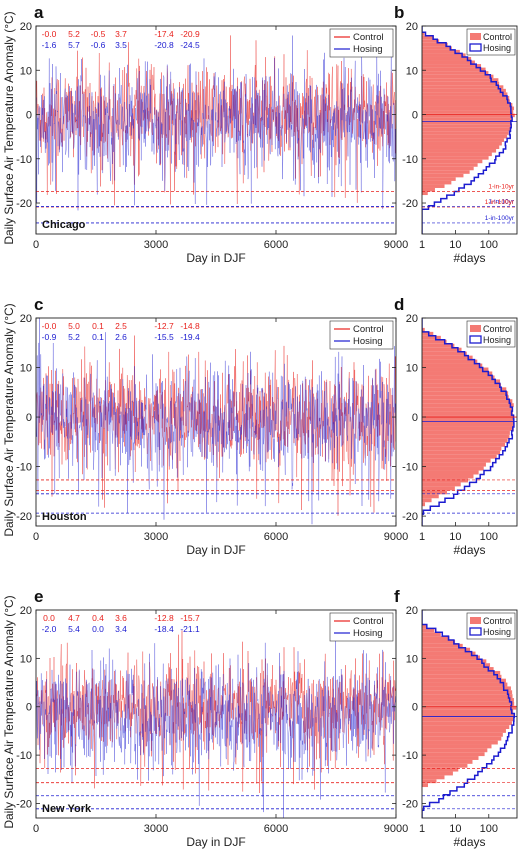 The height and width of the screenshot is (850, 522). What do you see at coordinates (164, 45) in the screenshot?
I see `hosing-stat-value: -20.8` at bounding box center [164, 45].